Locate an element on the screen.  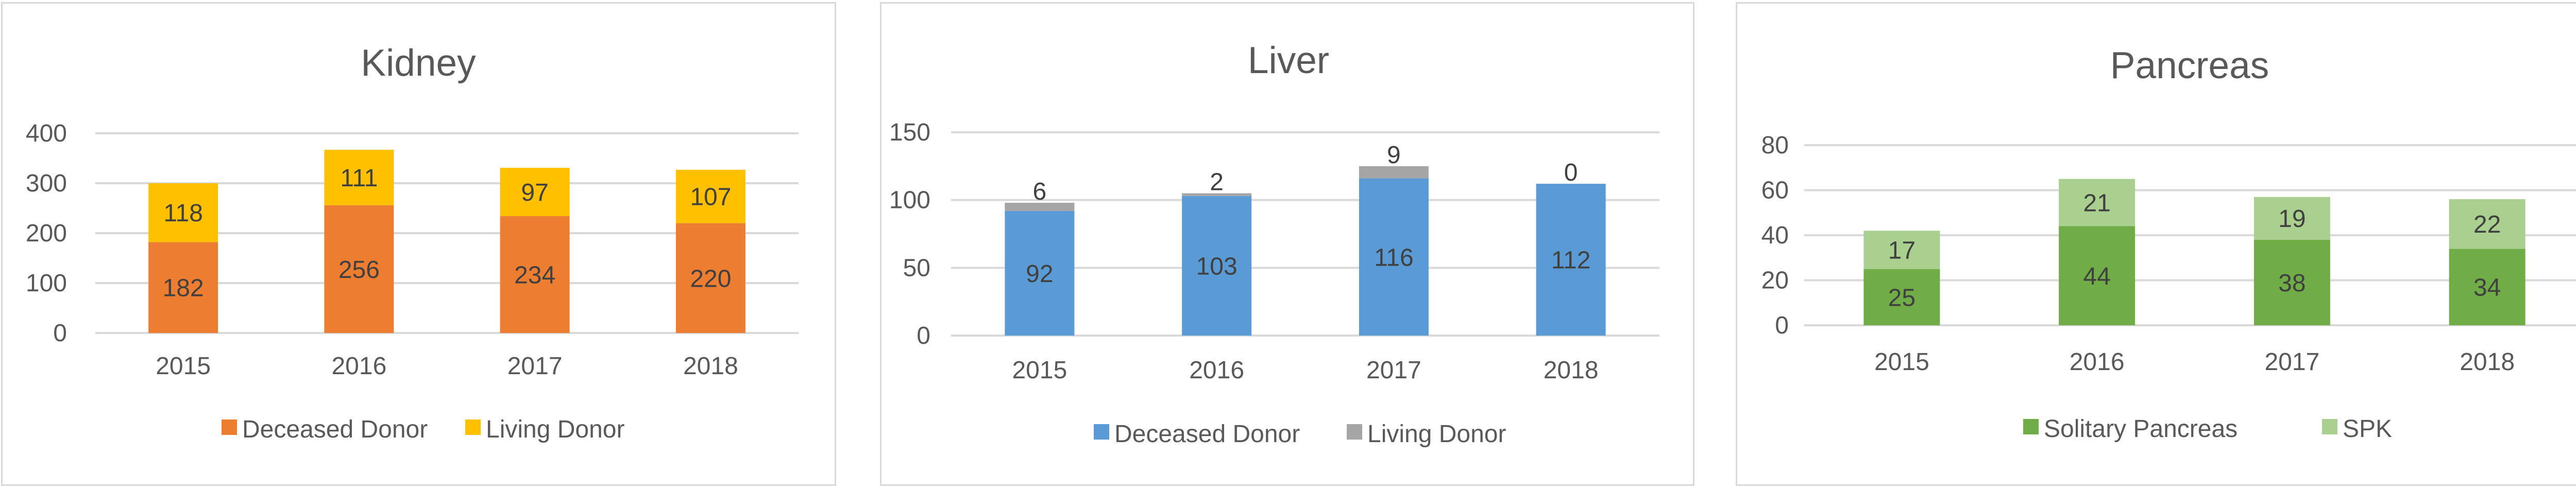
pancreas-chart-title: Pancreas is located at coordinates (2189, 65).